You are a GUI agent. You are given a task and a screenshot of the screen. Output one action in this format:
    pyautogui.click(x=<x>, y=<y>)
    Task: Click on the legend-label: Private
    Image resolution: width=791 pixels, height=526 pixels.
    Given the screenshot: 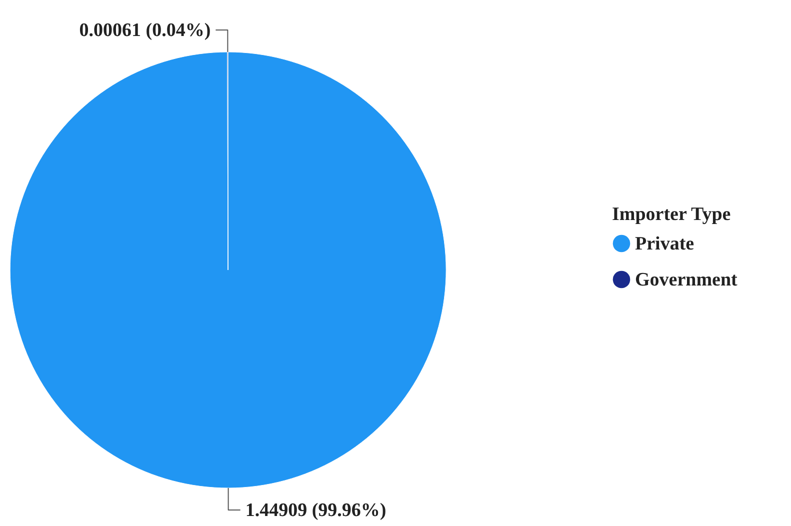 What is the action you would take?
    pyautogui.click(x=664, y=244)
    